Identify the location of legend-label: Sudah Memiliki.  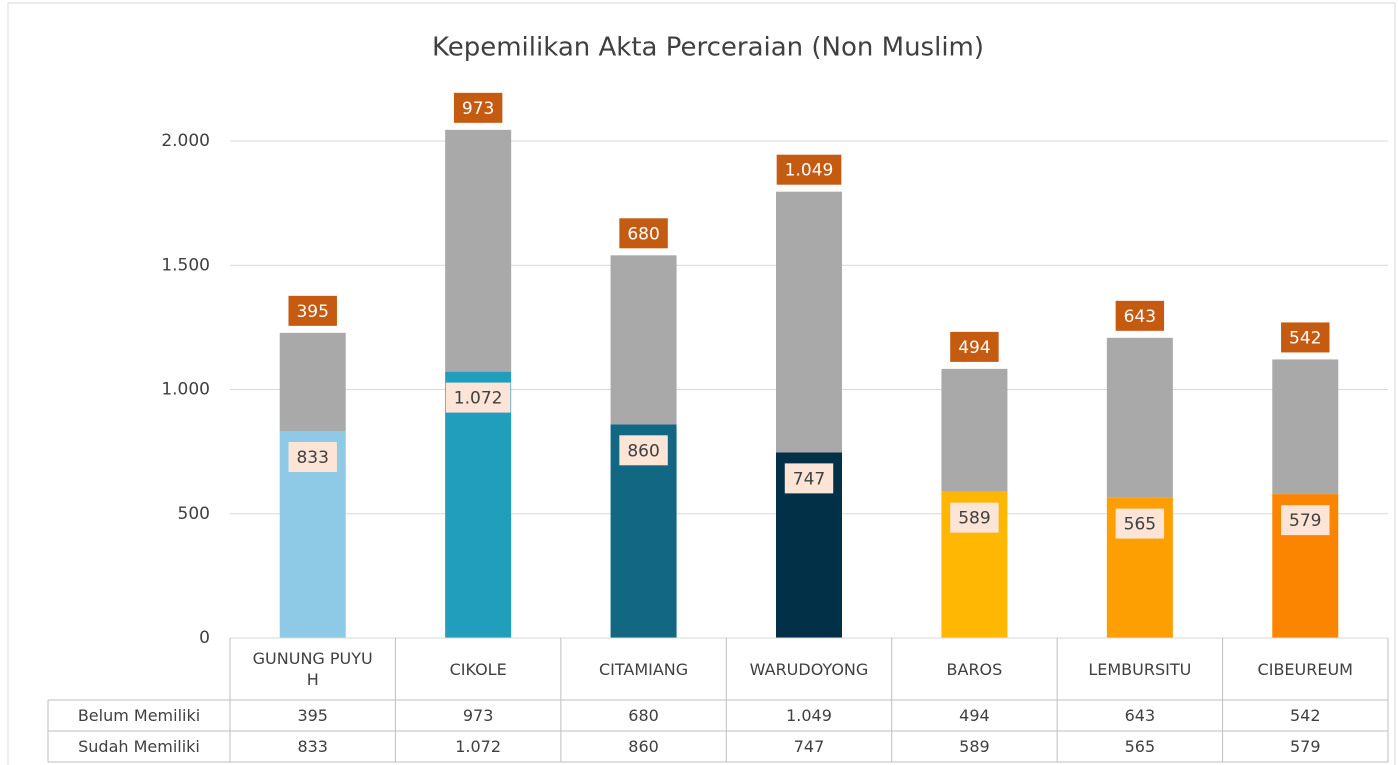
(139, 746).